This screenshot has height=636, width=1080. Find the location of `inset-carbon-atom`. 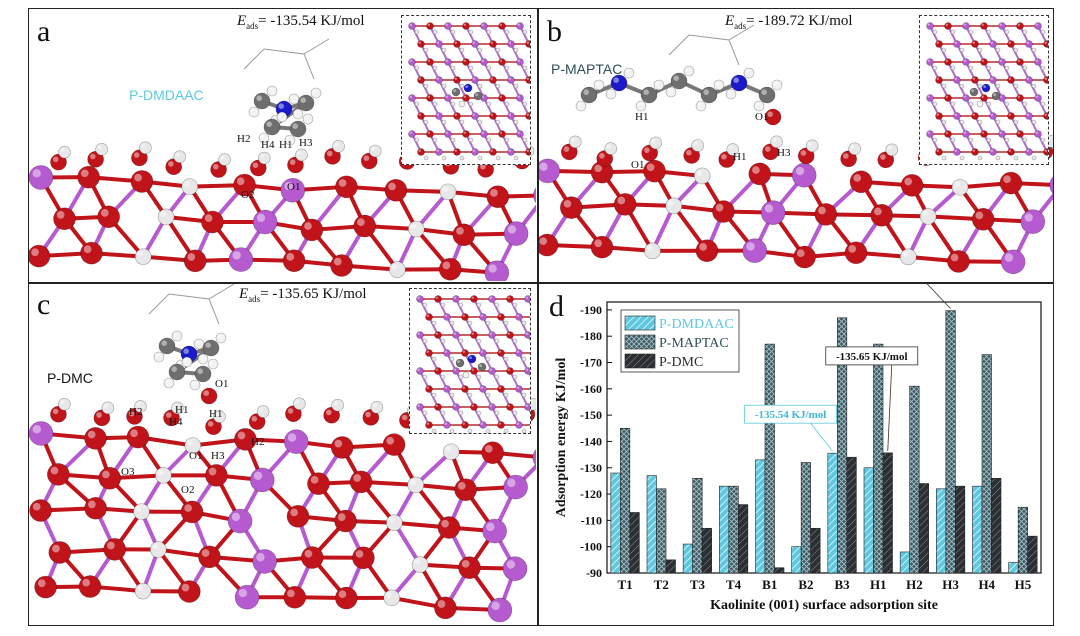

inset-carbon-atom is located at coordinates (996, 96).